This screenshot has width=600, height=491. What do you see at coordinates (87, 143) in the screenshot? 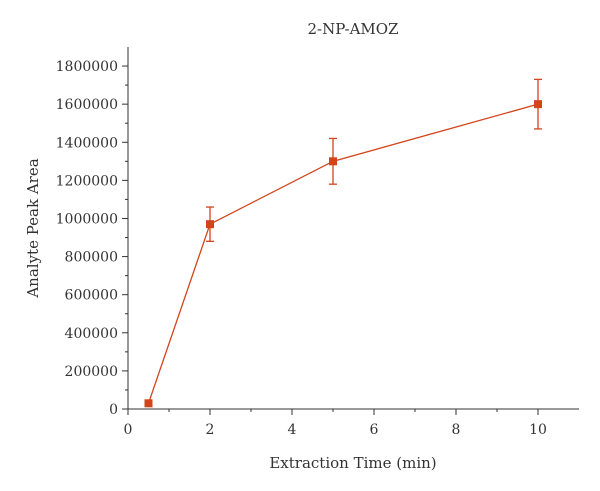
I see `y-tick-label: 1400000` at bounding box center [87, 143].